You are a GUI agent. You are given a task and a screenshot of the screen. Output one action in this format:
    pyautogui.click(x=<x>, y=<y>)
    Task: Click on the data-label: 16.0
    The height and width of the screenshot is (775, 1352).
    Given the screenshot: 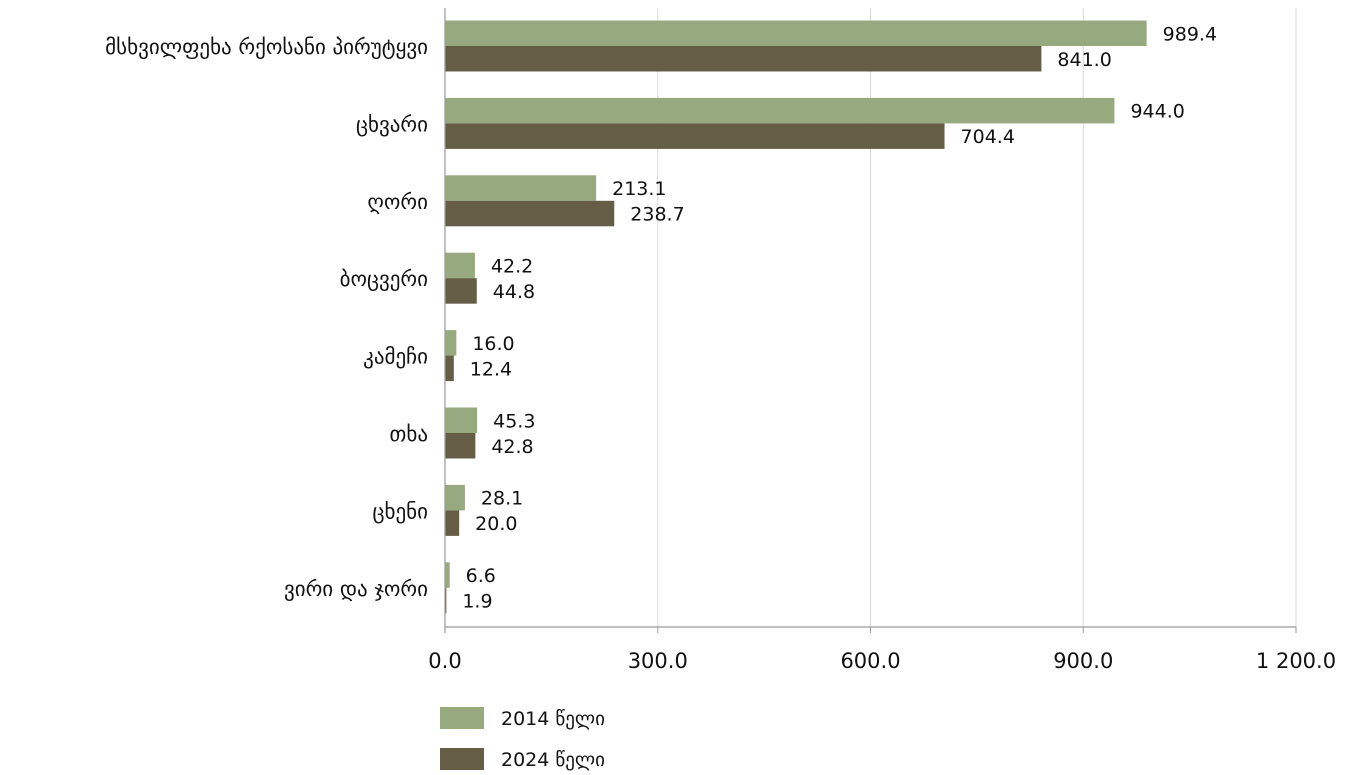 What is the action you would take?
    pyautogui.click(x=493, y=344)
    